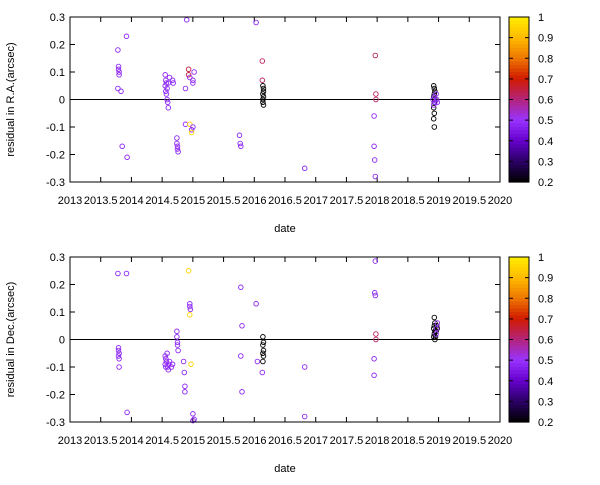  I want to click on colorbar-tick-label: 0.3, so click(545, 402).